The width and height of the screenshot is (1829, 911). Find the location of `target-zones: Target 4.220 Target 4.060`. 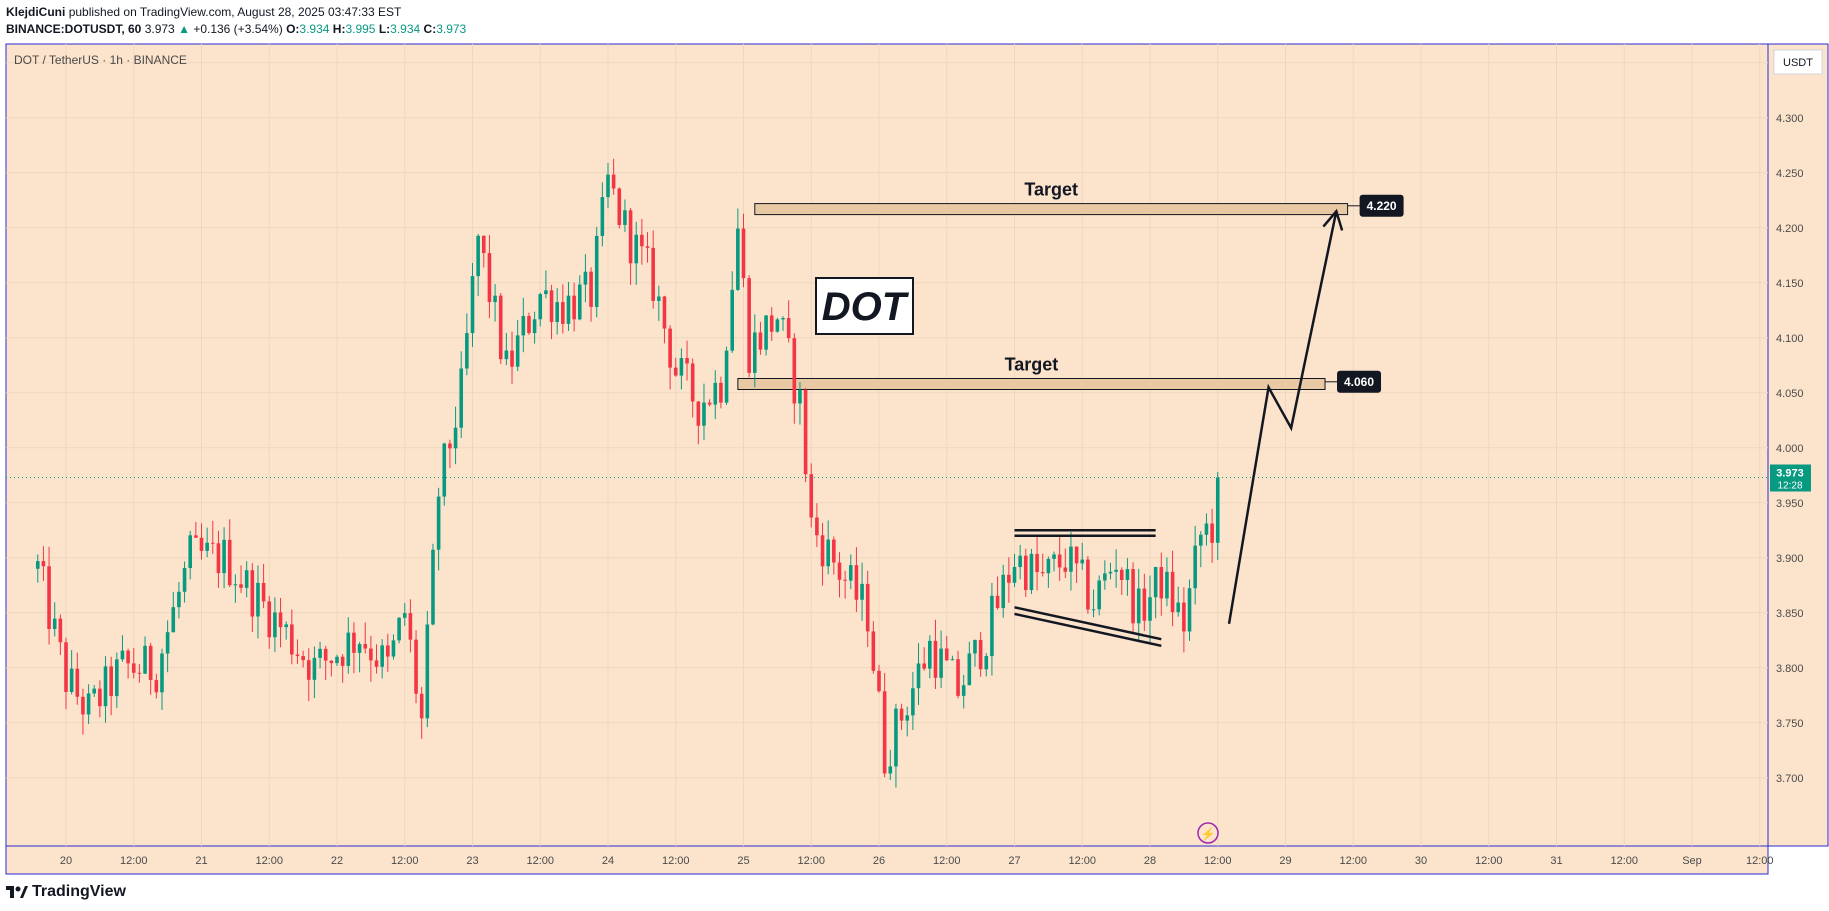

target-zones: Target 4.220 Target 4.060 is located at coordinates (1070, 286).